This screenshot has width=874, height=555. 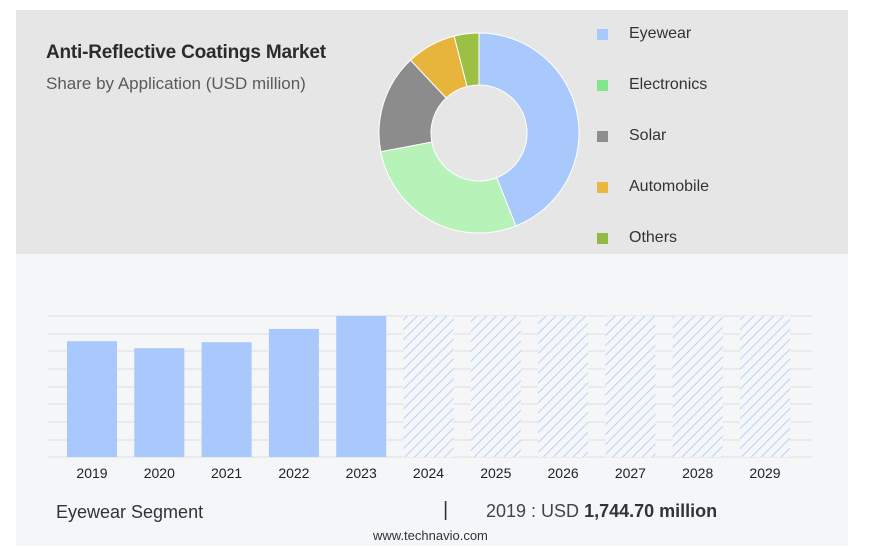 What do you see at coordinates (648, 135) in the screenshot?
I see `legend-label: Solar` at bounding box center [648, 135].